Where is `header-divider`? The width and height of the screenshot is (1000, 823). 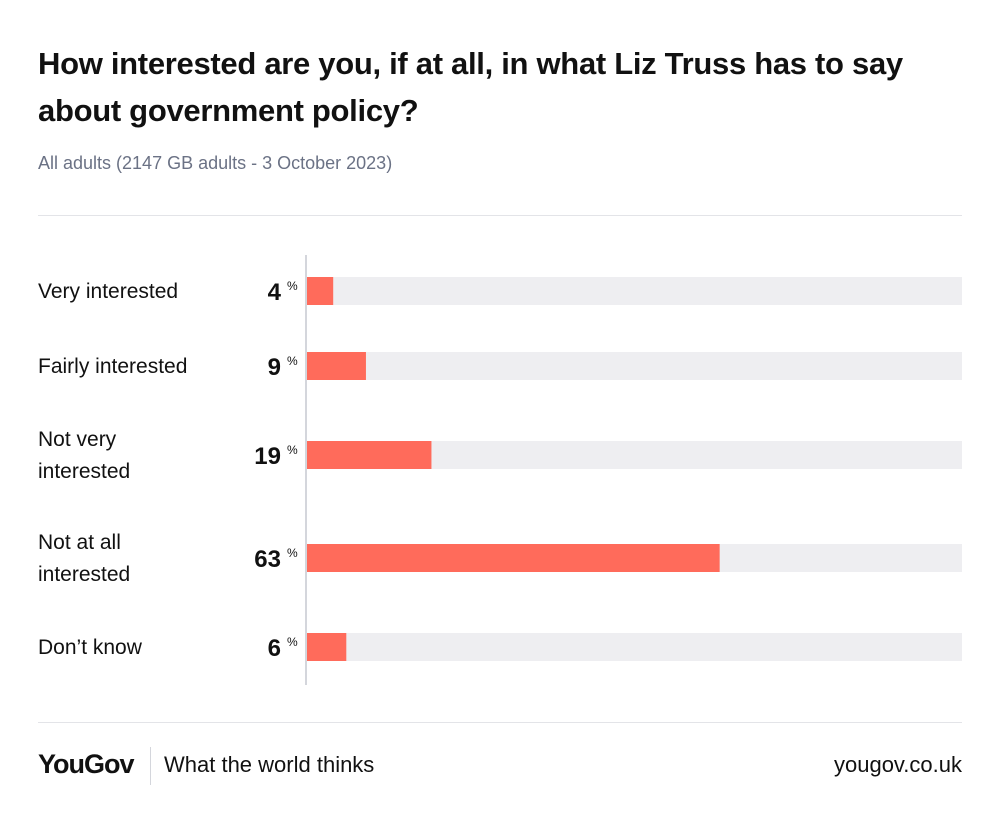
header-divider is located at coordinates (500, 215).